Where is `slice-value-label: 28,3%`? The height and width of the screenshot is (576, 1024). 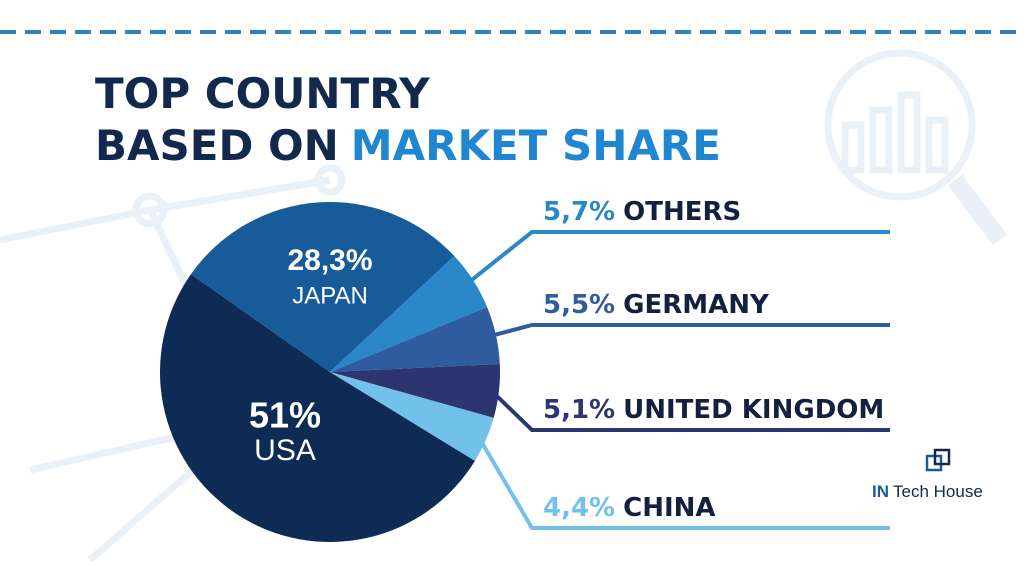
slice-value-label: 28,3% is located at coordinates (329, 260).